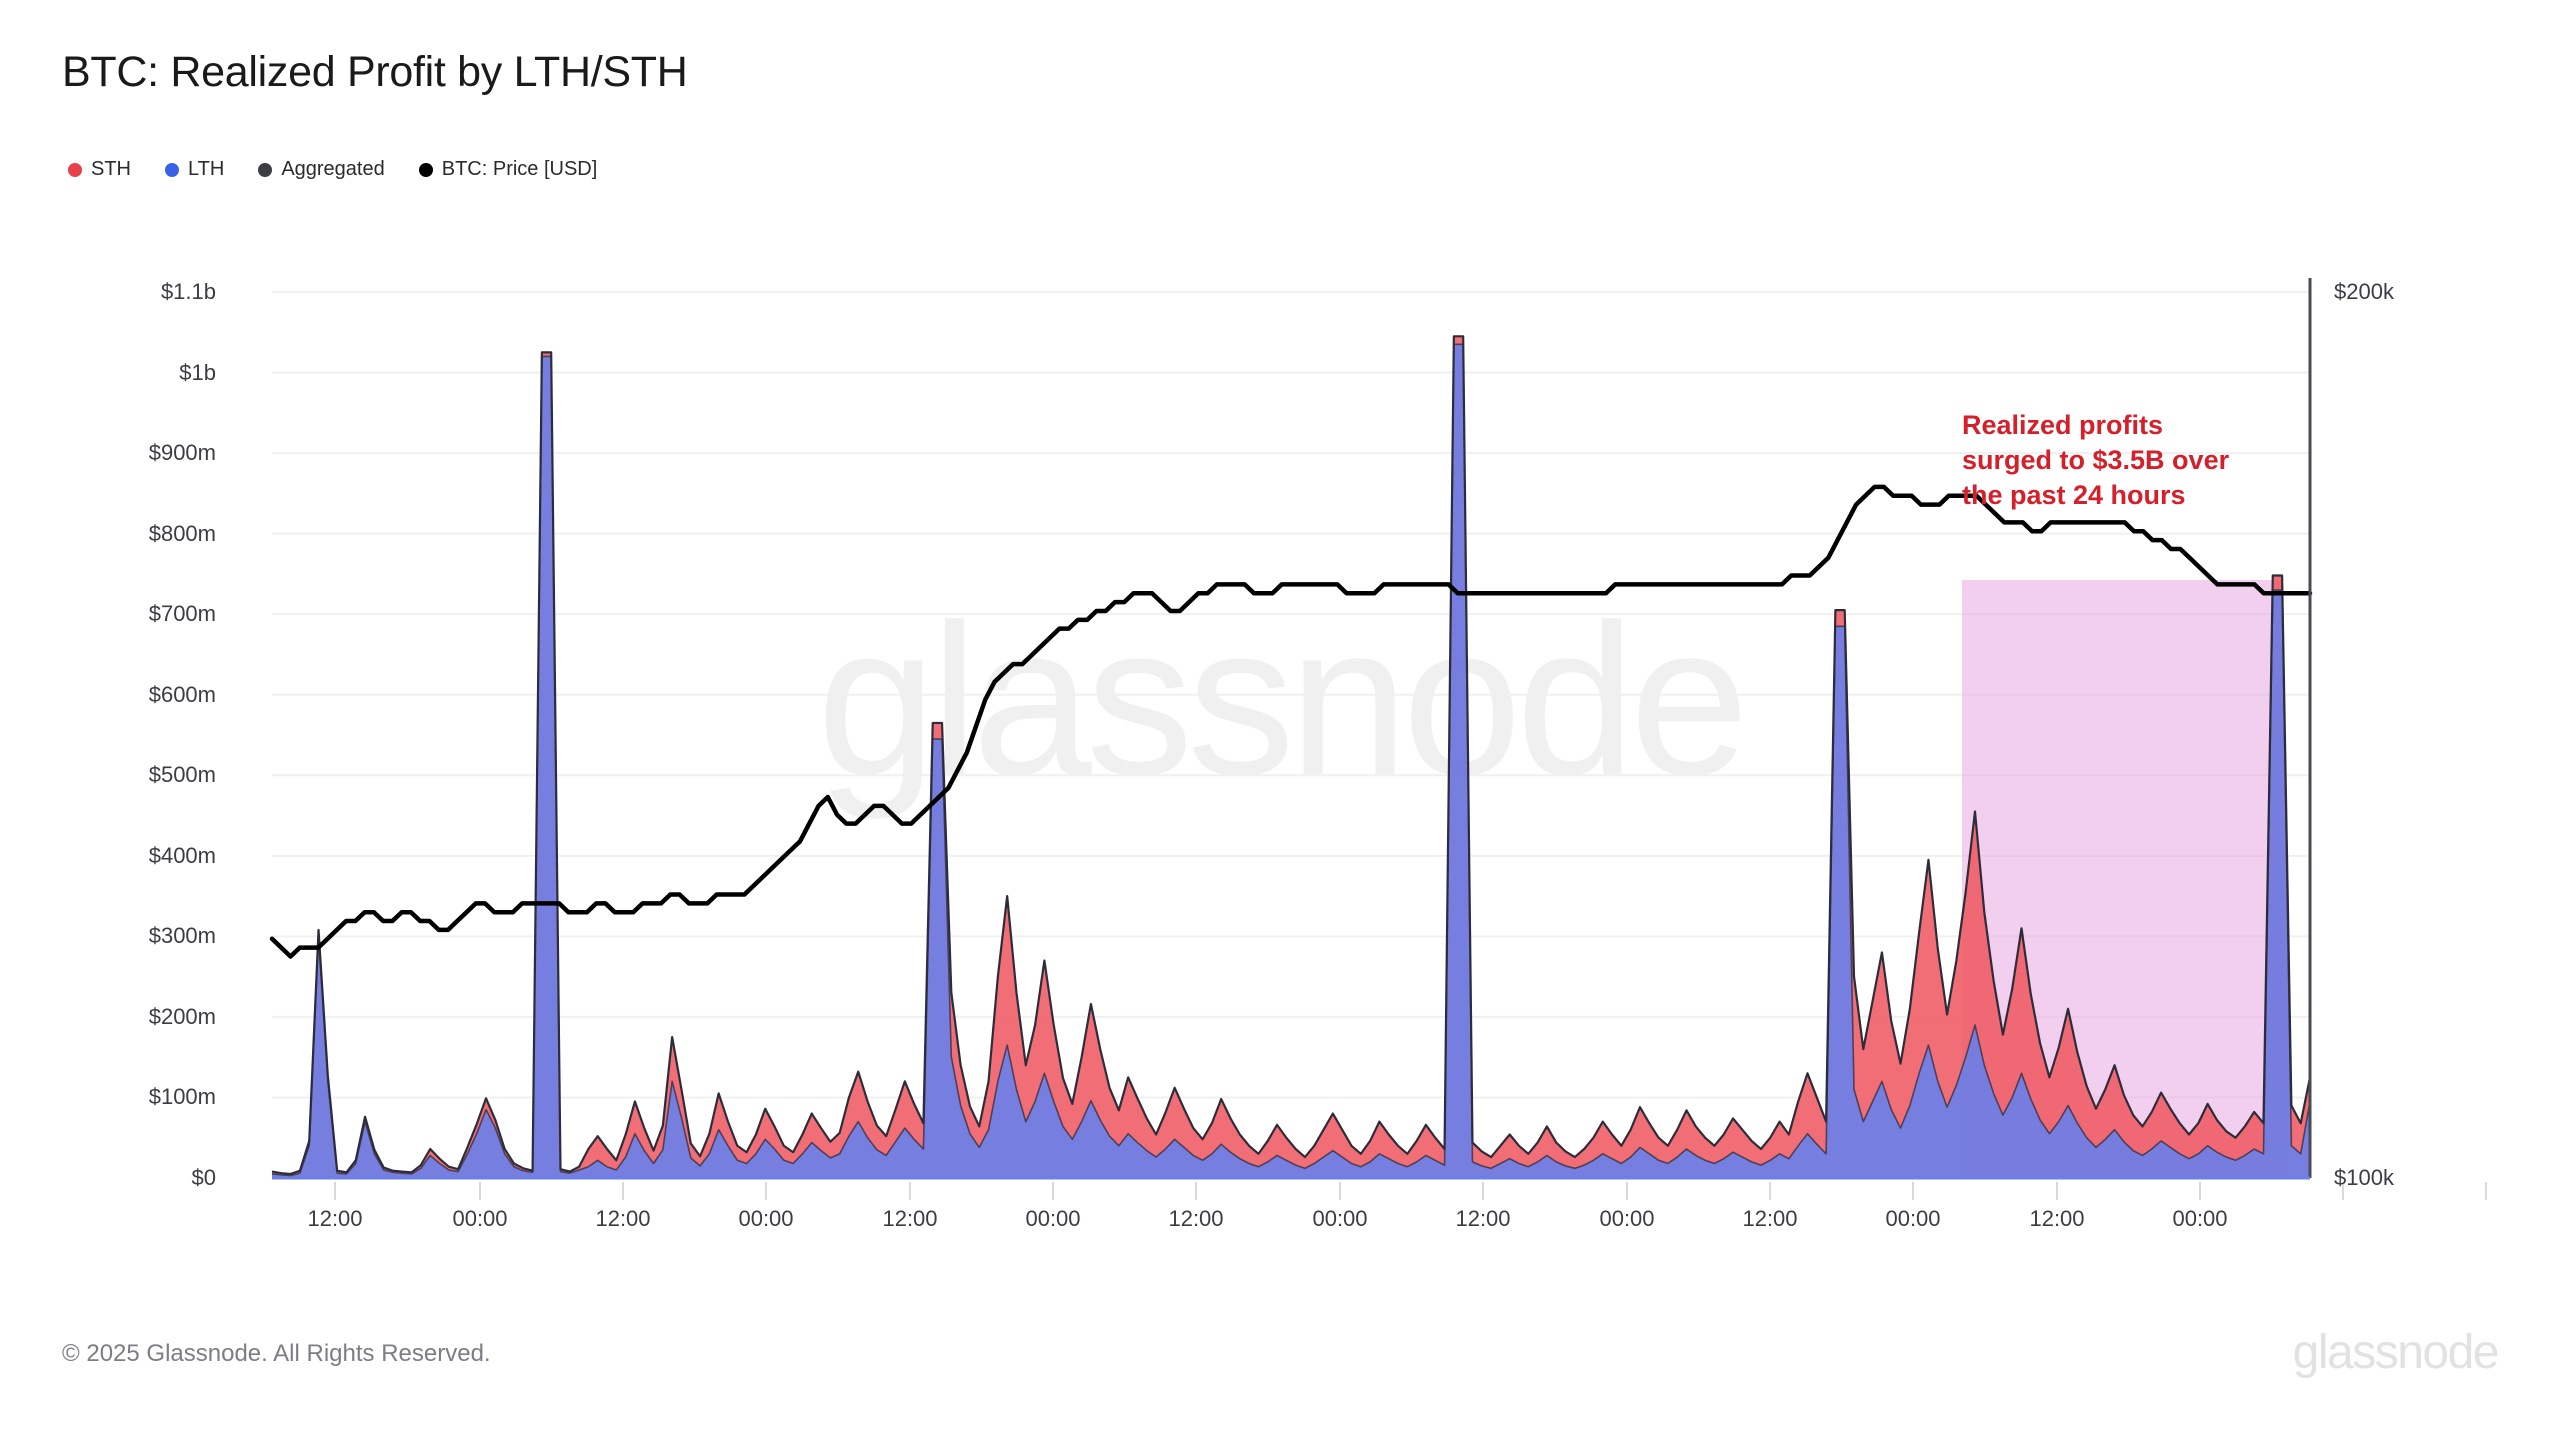 This screenshot has width=2560, height=1440. What do you see at coordinates (375, 72) in the screenshot?
I see `page-title: BTC: Realized Profit by LTH/STH` at bounding box center [375, 72].